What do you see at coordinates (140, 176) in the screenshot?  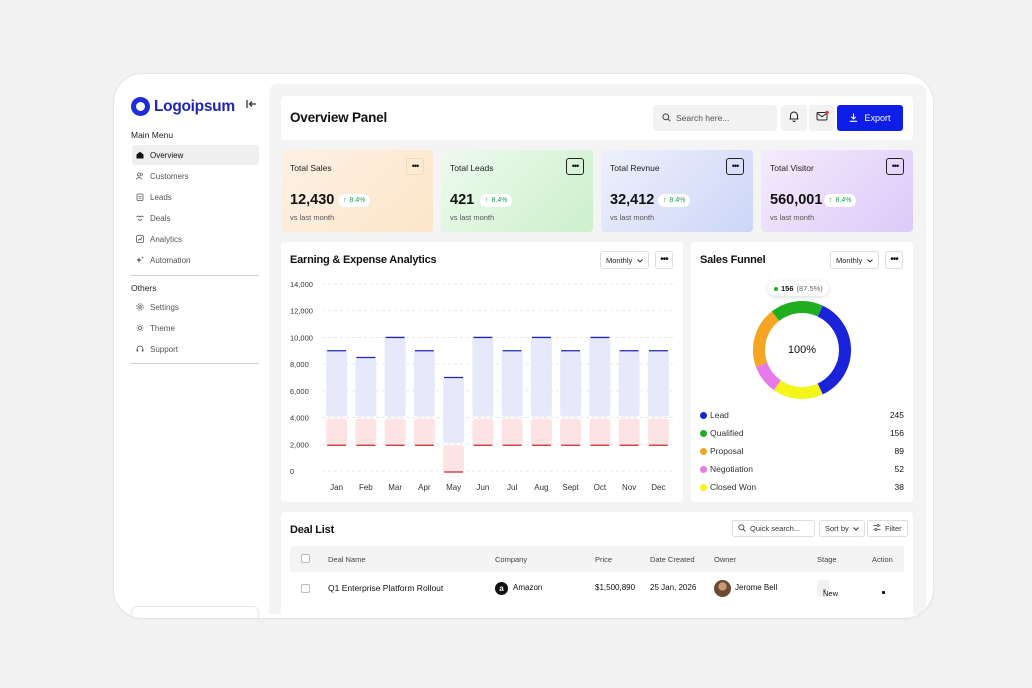 I see `users-icon` at bounding box center [140, 176].